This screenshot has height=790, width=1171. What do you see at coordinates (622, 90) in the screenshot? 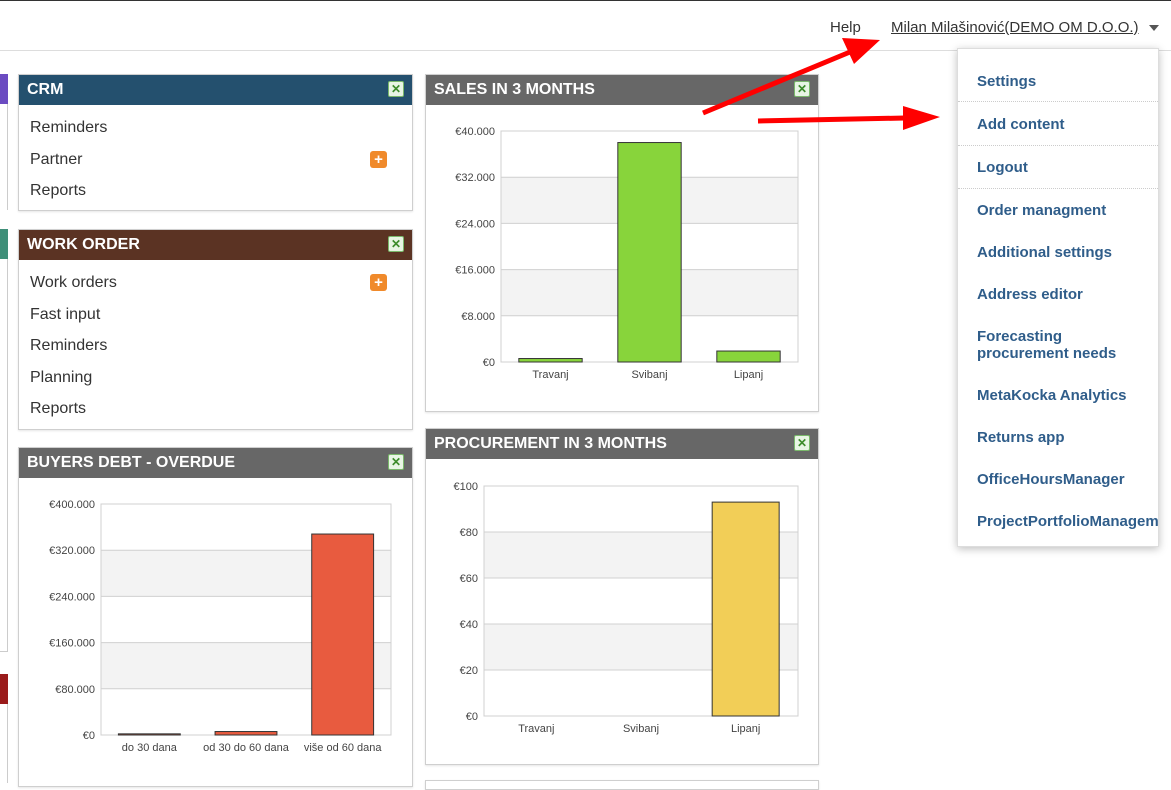
I see `sales-widget-header: SALES IN 3 MONTHS ✕` at bounding box center [622, 90].